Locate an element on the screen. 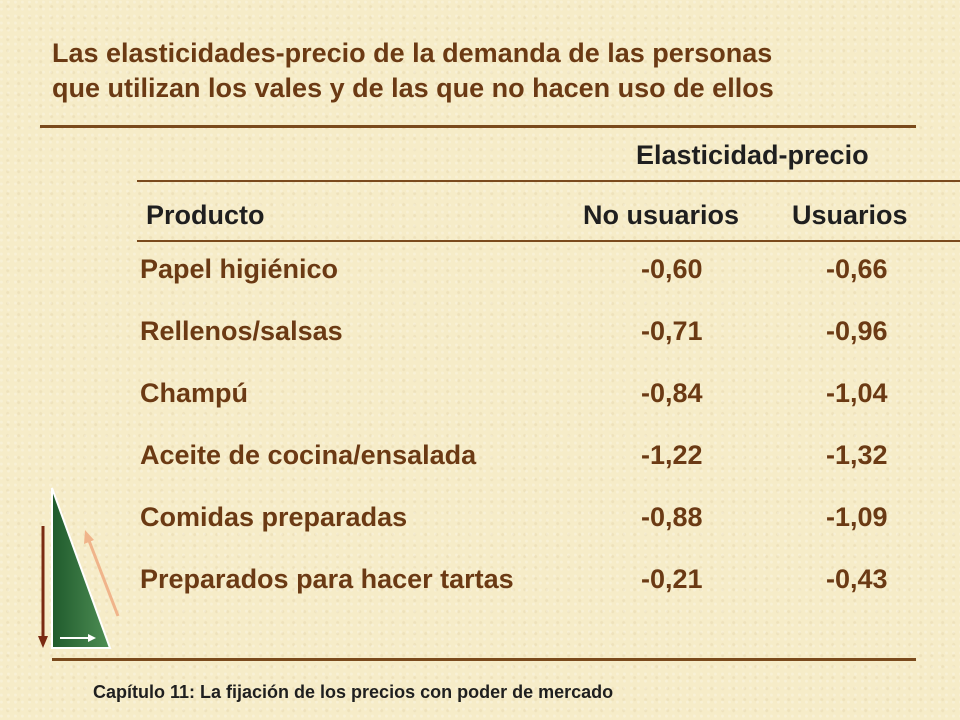 This screenshot has width=960, height=720. column-header-non-users: No usuarios is located at coordinates (661, 215).